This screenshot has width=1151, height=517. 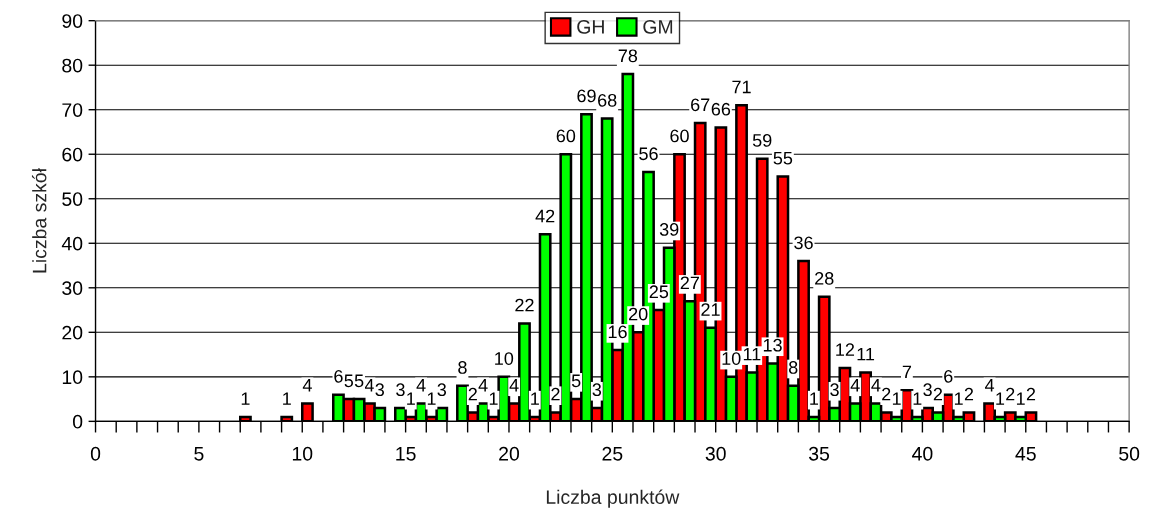 What do you see at coordinates (72, 110) in the screenshot?
I see `y-tick-label: 70` at bounding box center [72, 110].